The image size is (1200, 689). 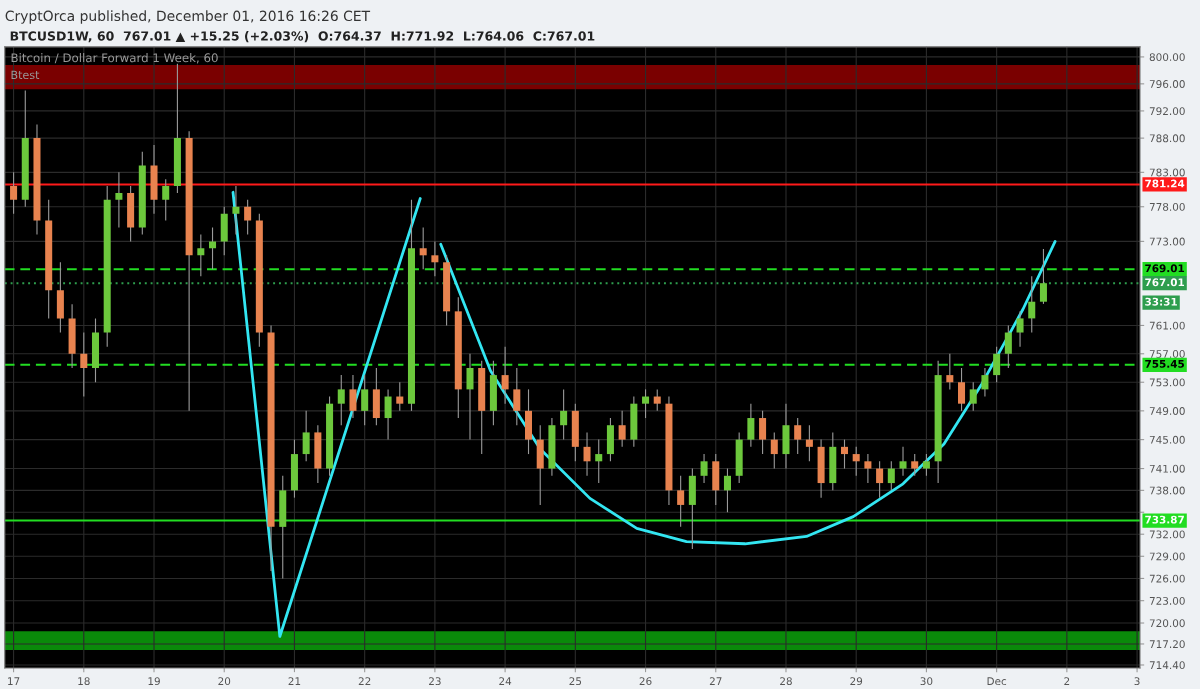 What do you see at coordinates (1161, 301) in the screenshot?
I see `text: 33:31` at bounding box center [1161, 301].